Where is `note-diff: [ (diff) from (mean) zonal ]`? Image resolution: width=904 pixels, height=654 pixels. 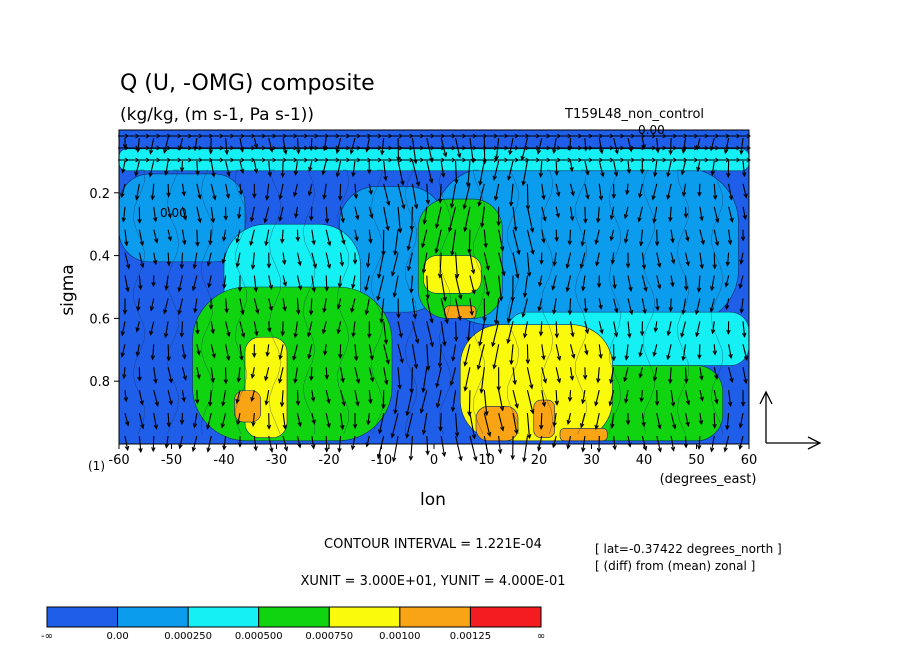 note-diff: [ (diff) from (mean) zonal ] is located at coordinates (675, 566).